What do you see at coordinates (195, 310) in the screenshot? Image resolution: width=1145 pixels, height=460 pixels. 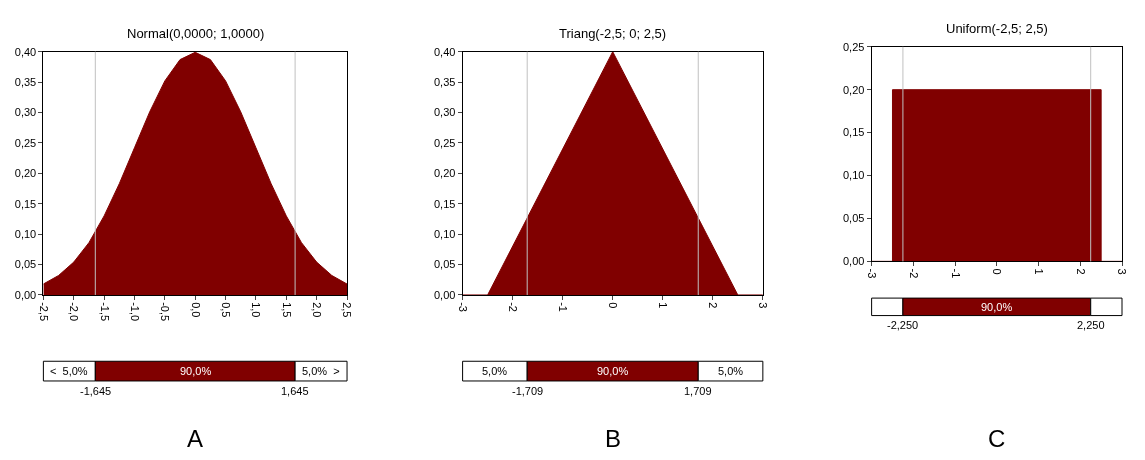 I see `x-tick-label: 0,0` at bounding box center [195, 310].